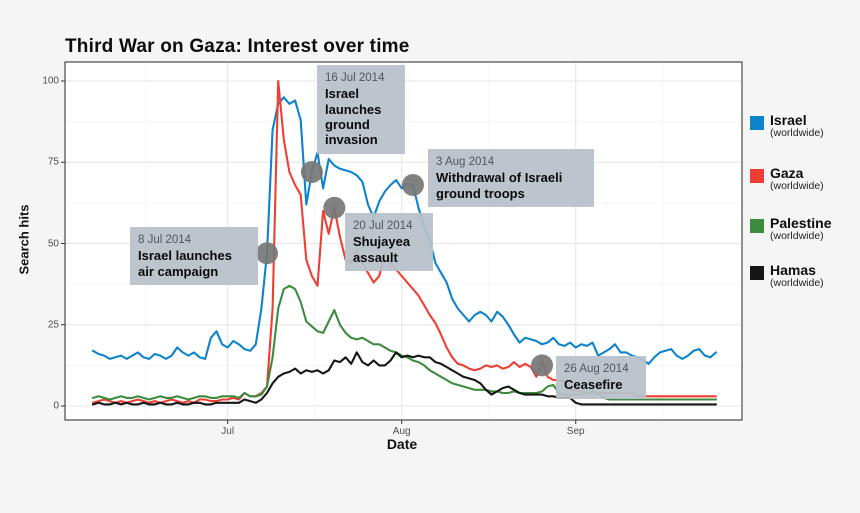 This screenshot has width=860, height=513. I want to click on palestine-color-swatch, so click(757, 226).